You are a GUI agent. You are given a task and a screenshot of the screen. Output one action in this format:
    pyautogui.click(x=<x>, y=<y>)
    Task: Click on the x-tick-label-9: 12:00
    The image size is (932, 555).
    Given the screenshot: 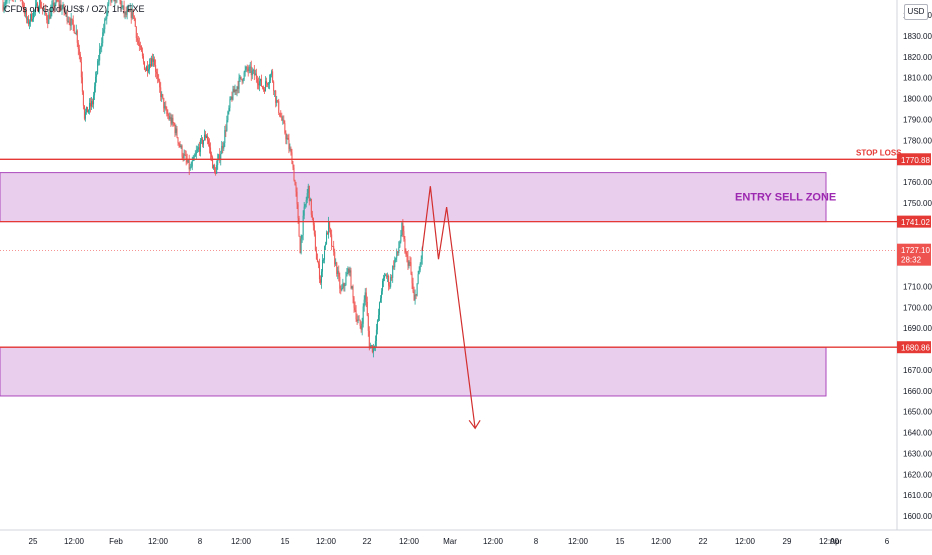 What is the action you would take?
    pyautogui.click(x=409, y=541)
    